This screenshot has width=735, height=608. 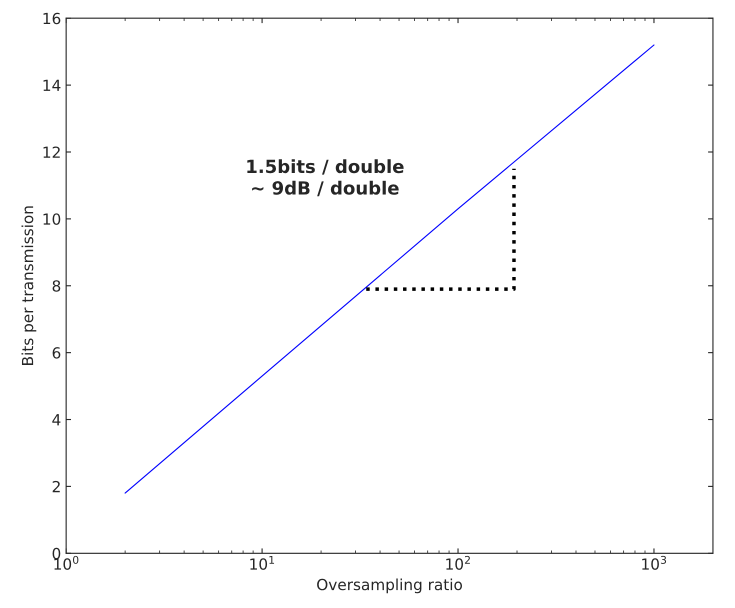 I want to click on y-tick-label: 2, so click(x=56, y=486).